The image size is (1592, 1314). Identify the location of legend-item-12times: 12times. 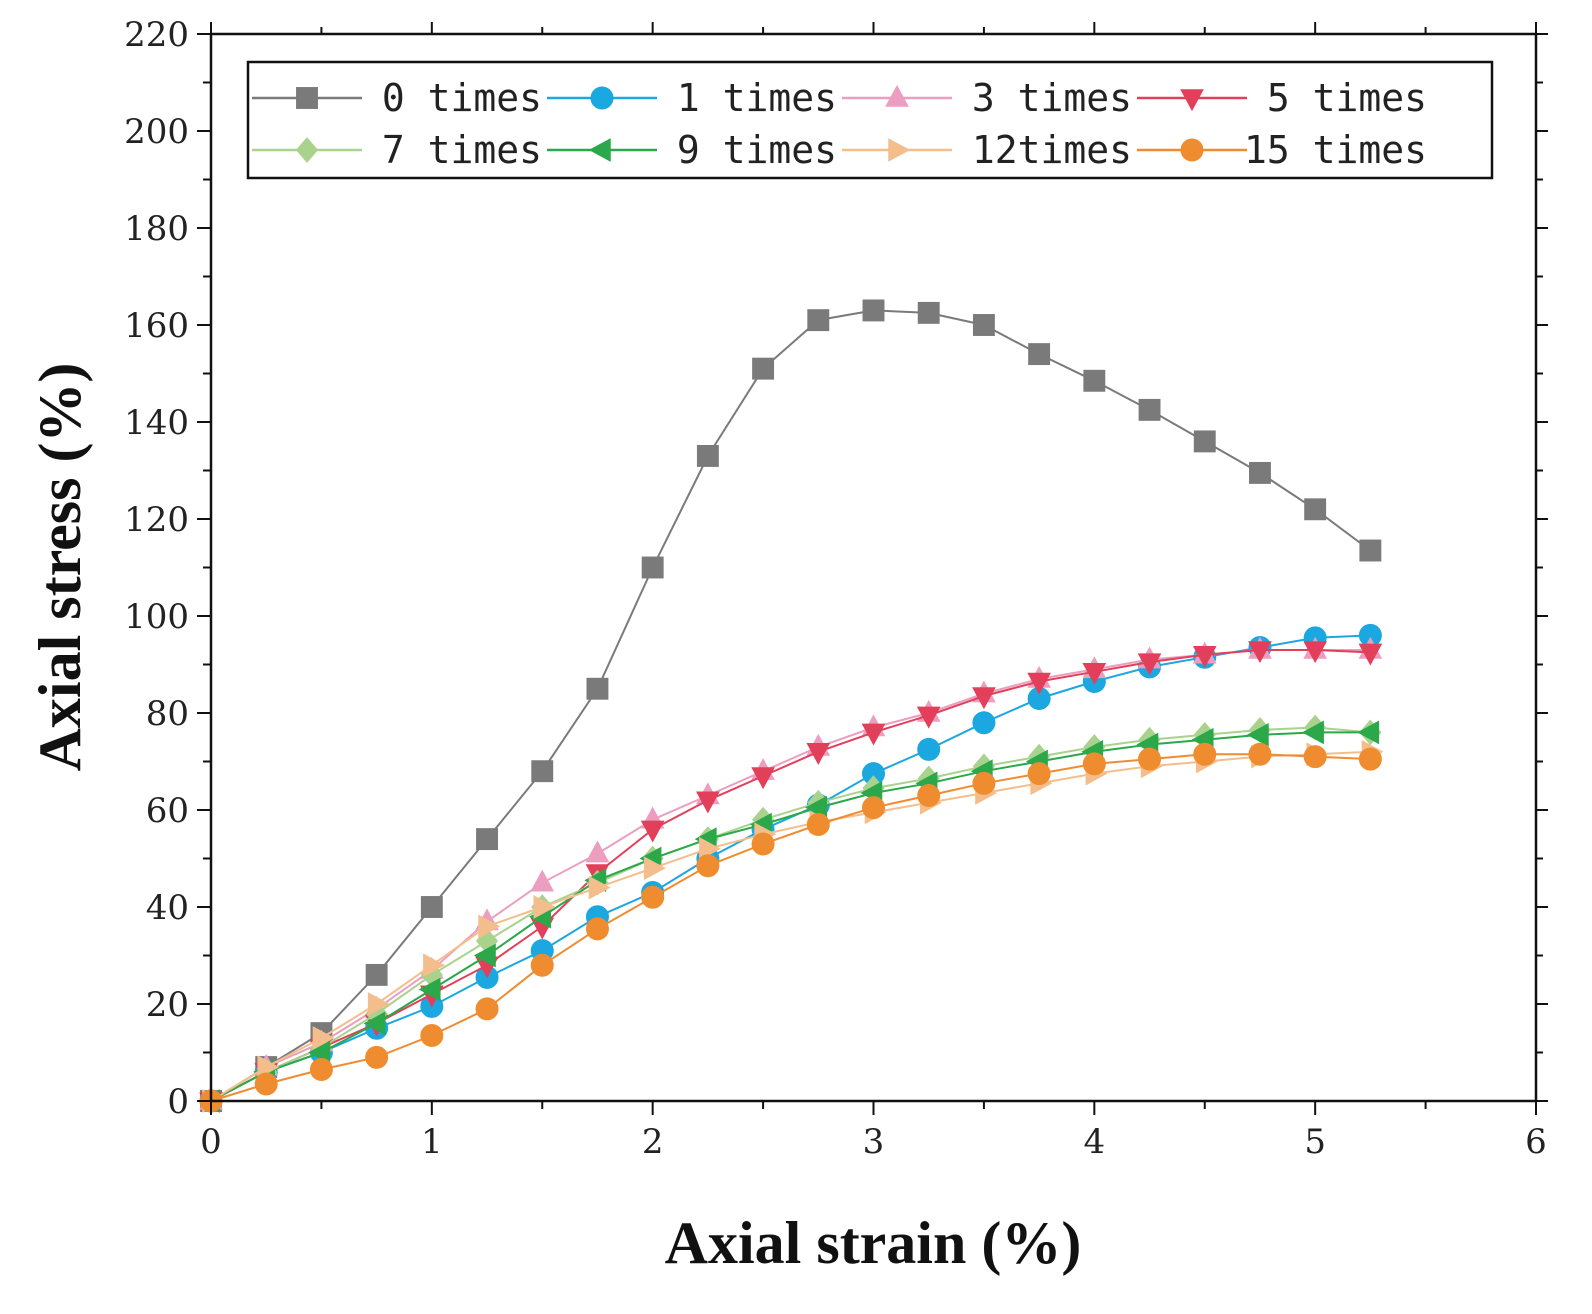
(987, 150).